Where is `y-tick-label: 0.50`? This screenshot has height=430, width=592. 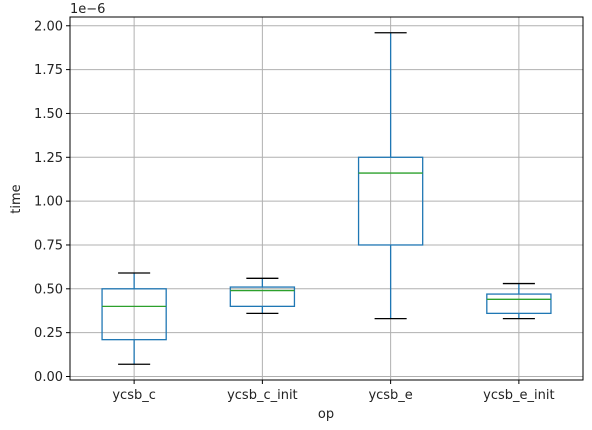
y-tick-label: 0.50 is located at coordinates (48, 289).